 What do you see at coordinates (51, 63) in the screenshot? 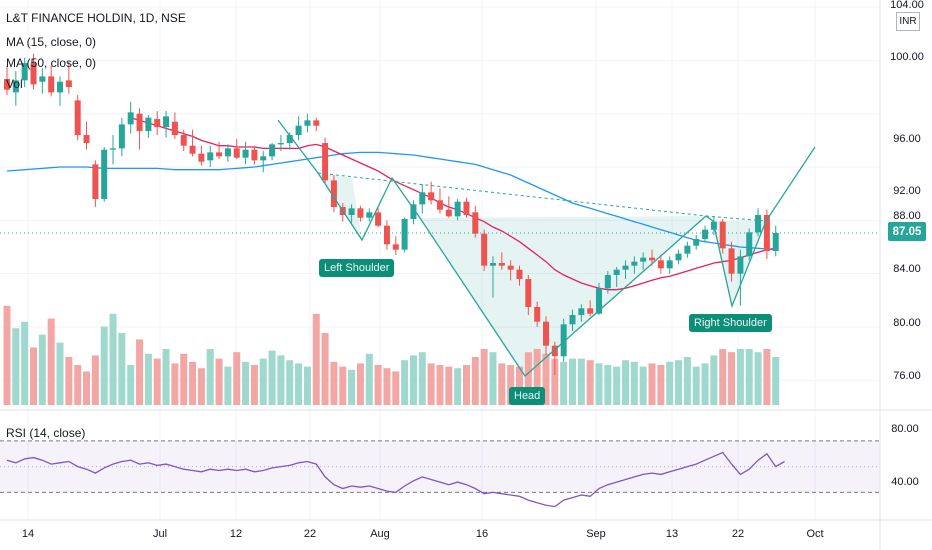
I see `ma50-legend: MA (50, close, 0)` at bounding box center [51, 63].